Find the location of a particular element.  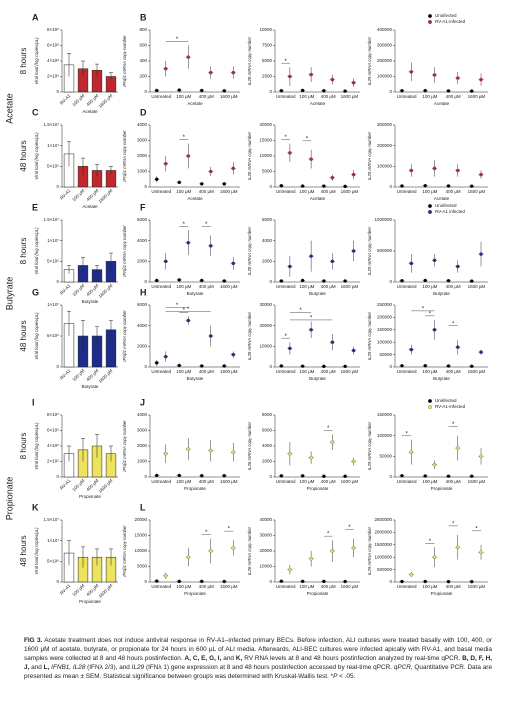

y-axis-label: IL28 mRNA copy number is located at coordinates (249, 155).